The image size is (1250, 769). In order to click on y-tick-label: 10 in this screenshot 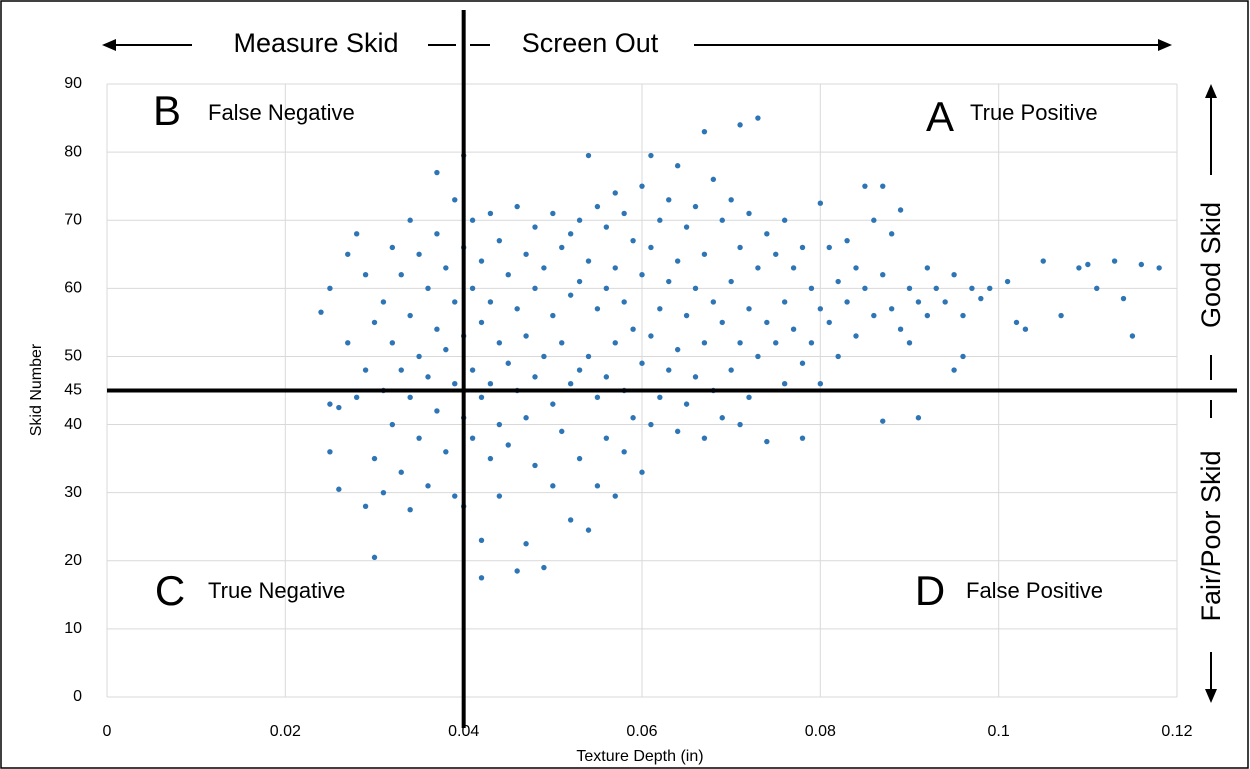, I will do `click(73, 628)`.